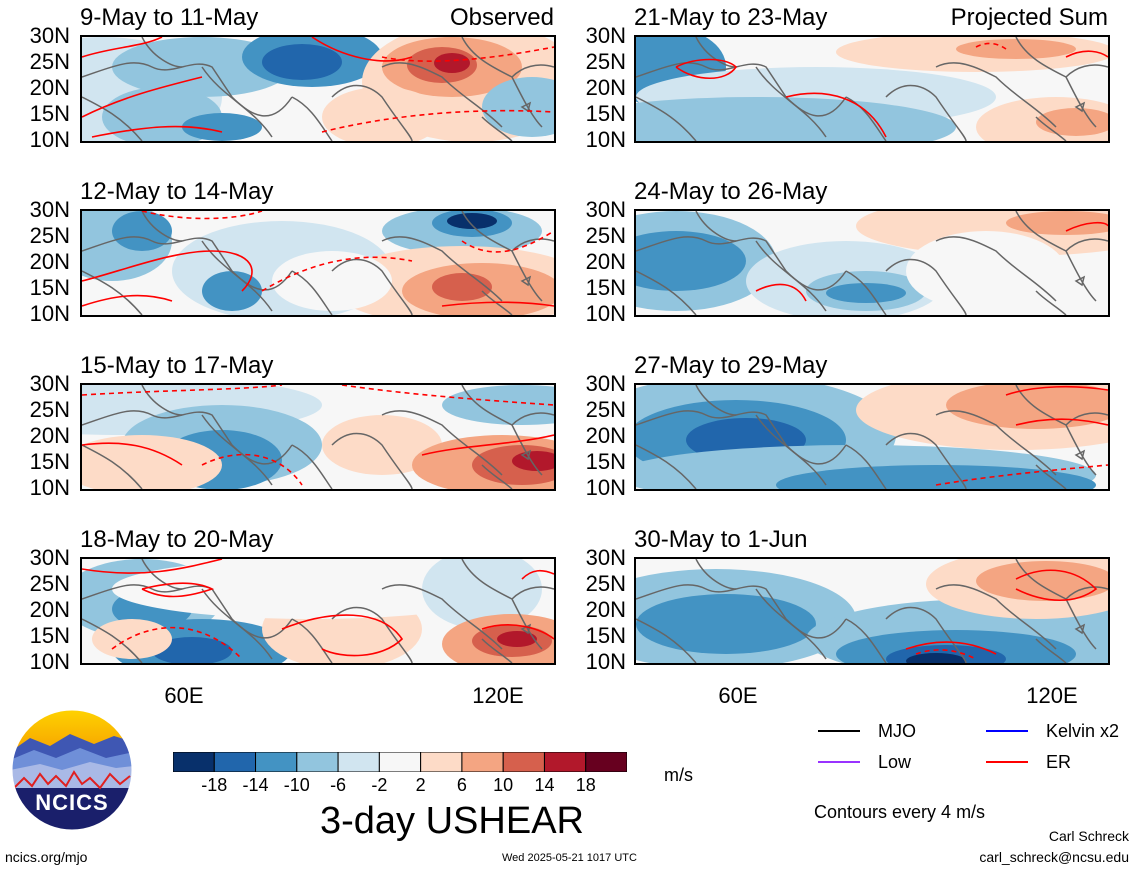 This screenshot has height=872, width=1135. What do you see at coordinates (605, 583) in the screenshot?
I see `lat-label-right-4-25n: 25N` at bounding box center [605, 583].